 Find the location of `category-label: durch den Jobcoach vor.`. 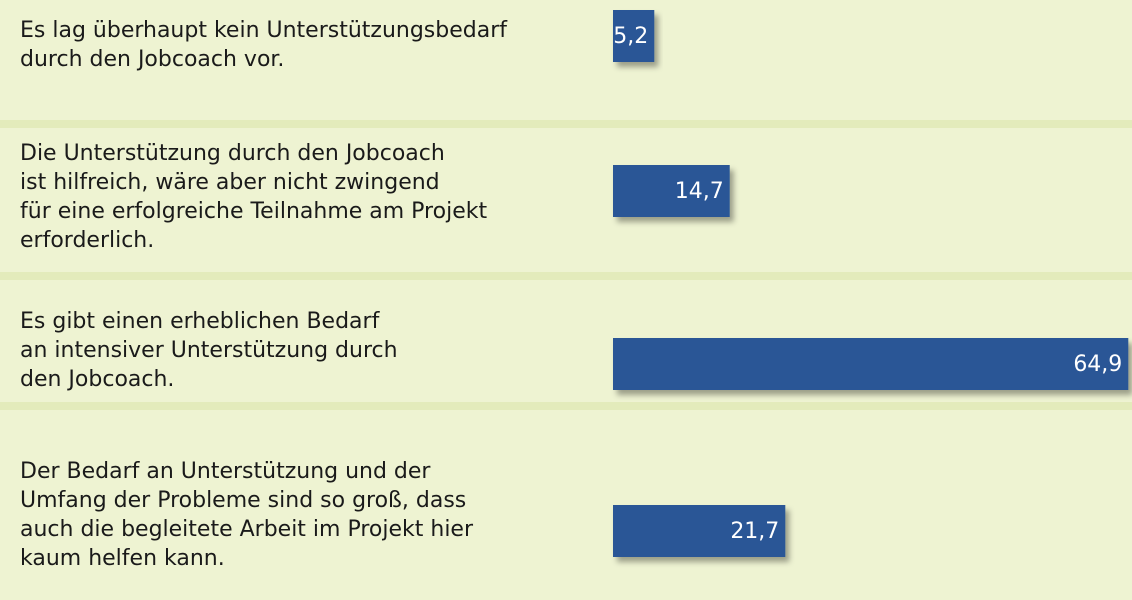

category-label: durch den Jobcoach vor. is located at coordinates (152, 59).